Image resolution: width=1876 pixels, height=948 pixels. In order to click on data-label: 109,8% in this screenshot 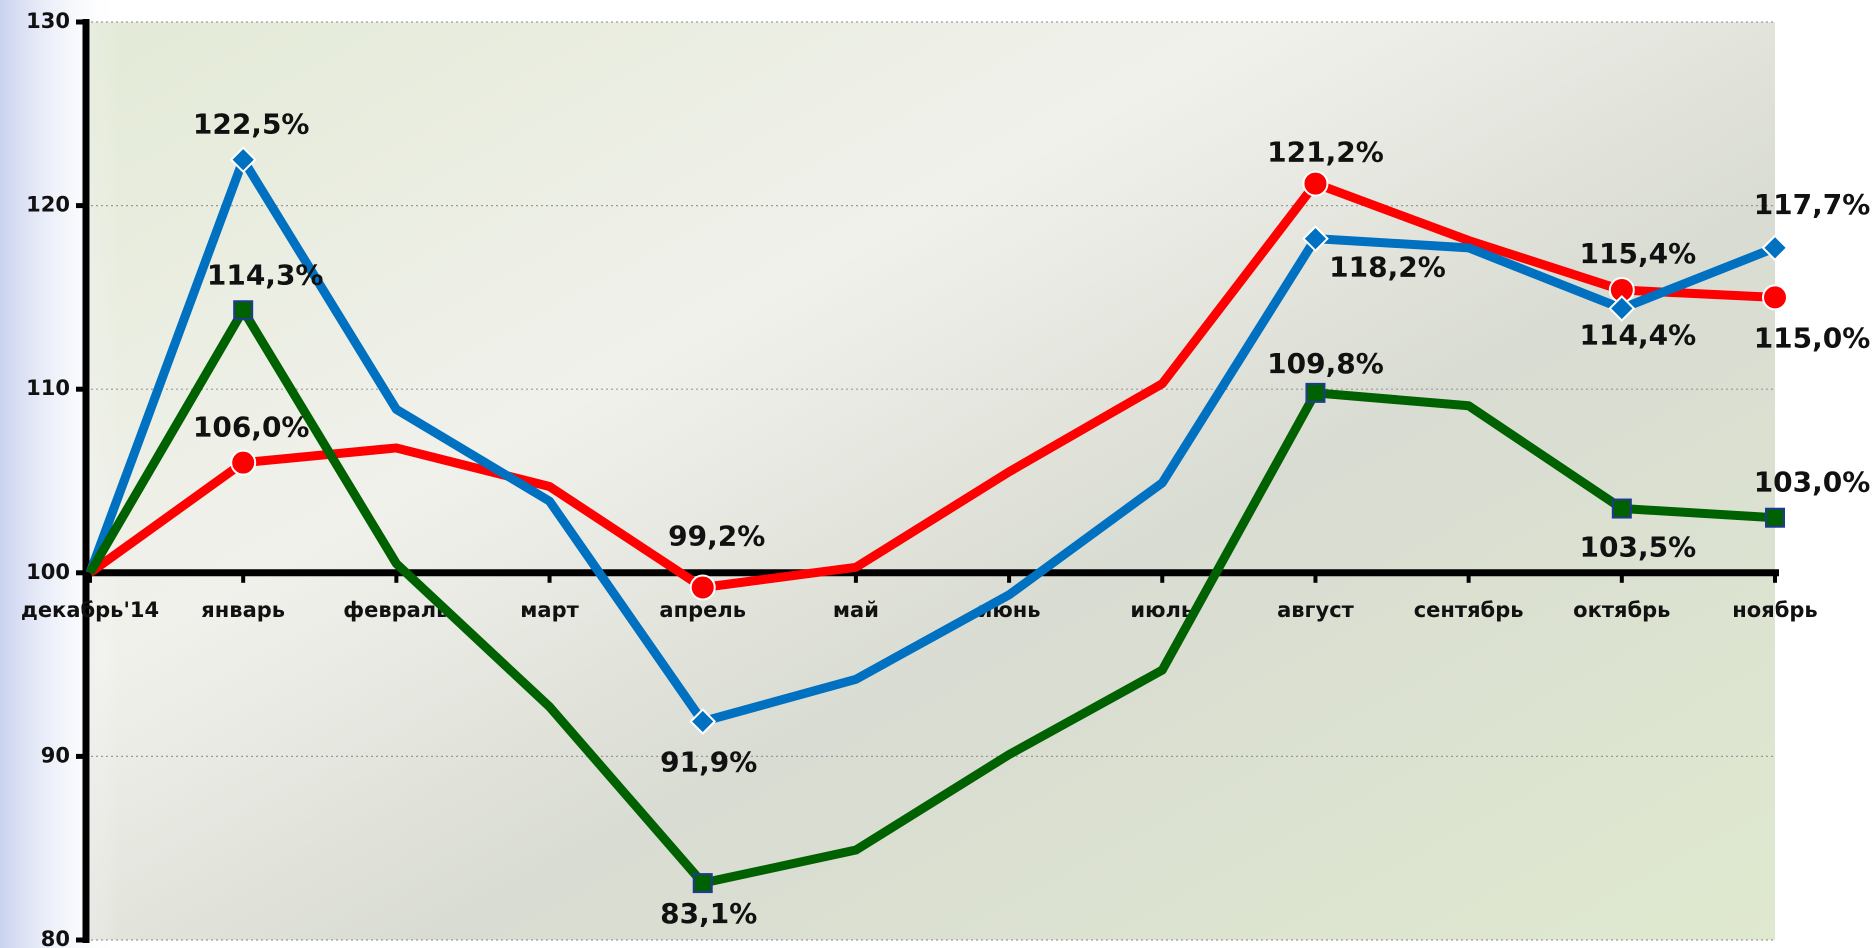, I will do `click(1325, 363)`.